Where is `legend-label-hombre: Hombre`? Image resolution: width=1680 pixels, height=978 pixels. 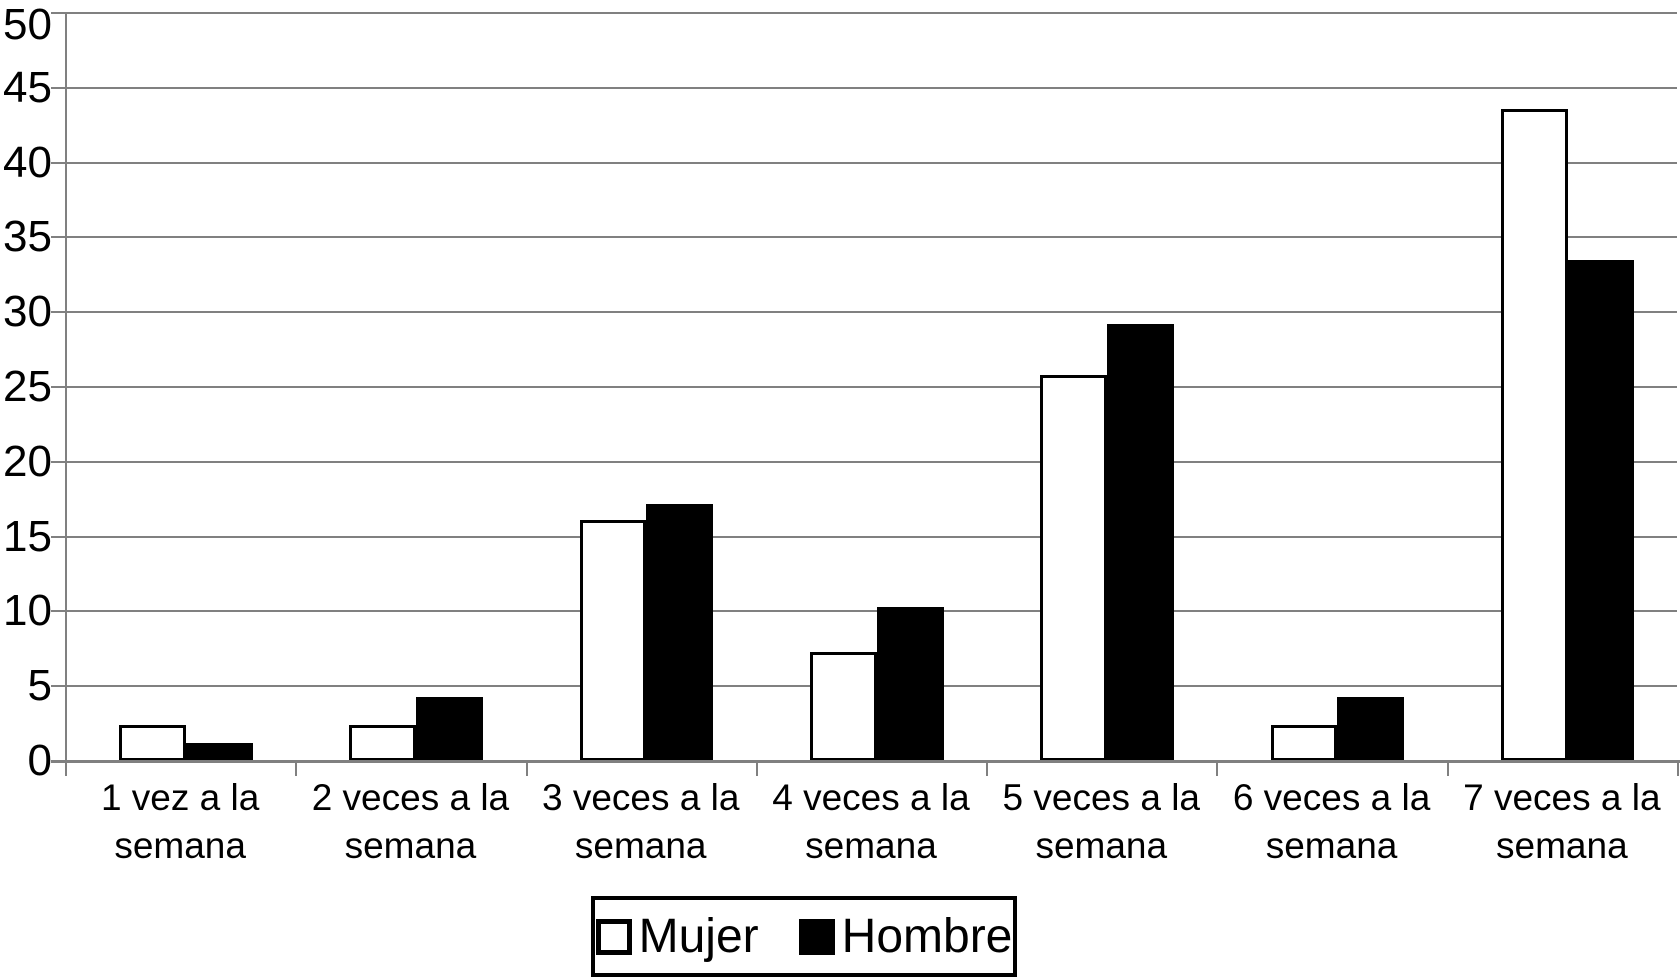 legend-label-hombre: Hombre is located at coordinates (927, 936).